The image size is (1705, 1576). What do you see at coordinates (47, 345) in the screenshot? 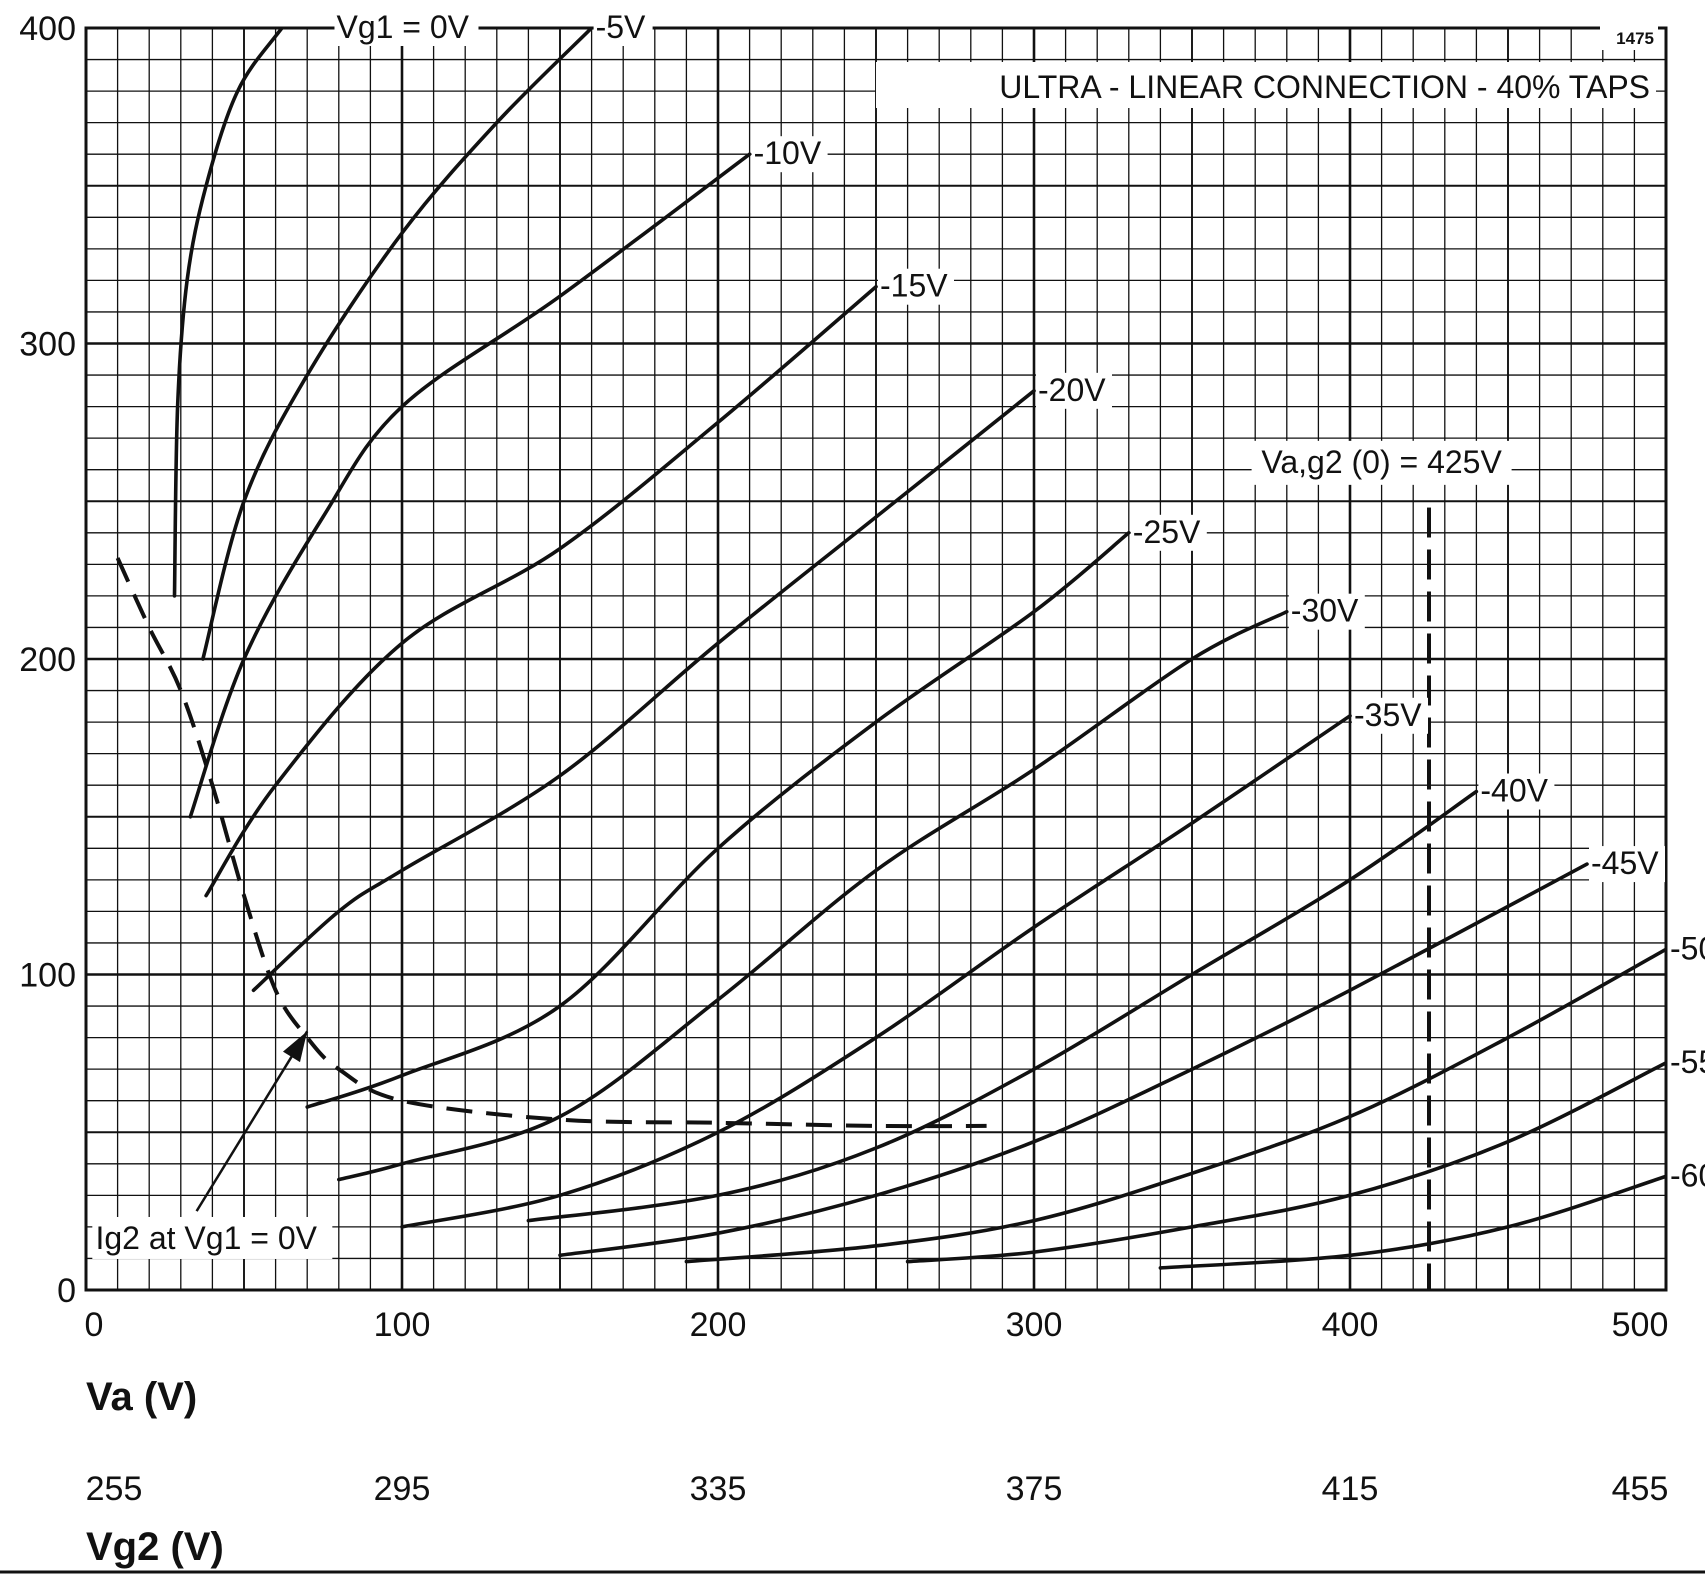
I see `y-tick-label: 300` at bounding box center [47, 345].